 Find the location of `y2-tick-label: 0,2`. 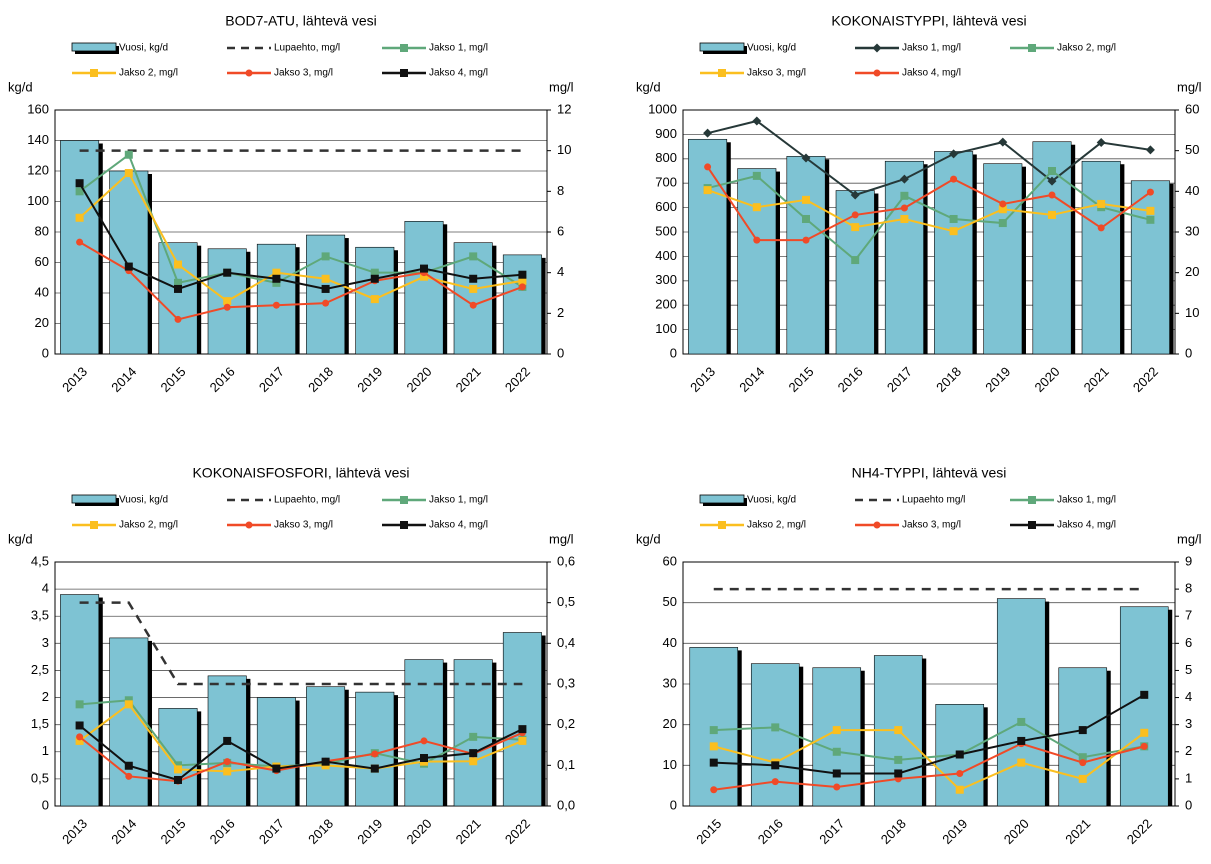

y2-tick-label: 0,2 is located at coordinates (566, 723).